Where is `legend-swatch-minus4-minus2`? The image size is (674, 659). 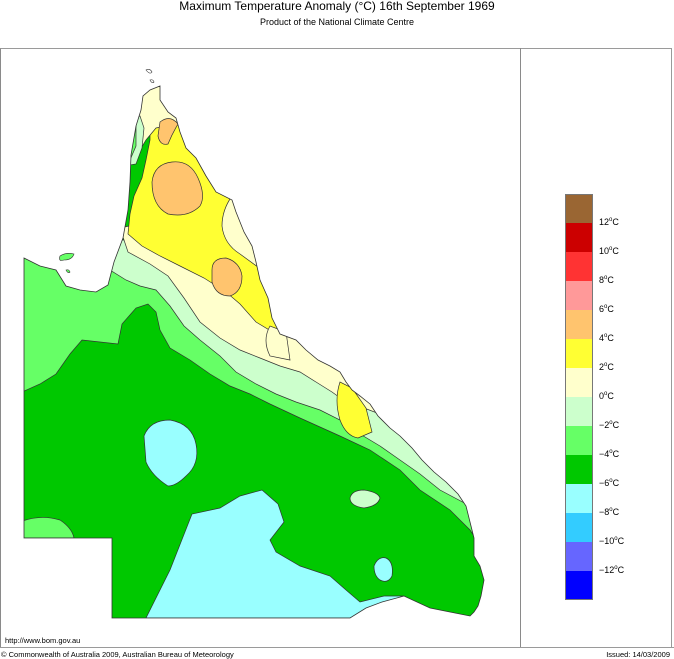 legend-swatch-minus4-minus2 is located at coordinates (579, 440).